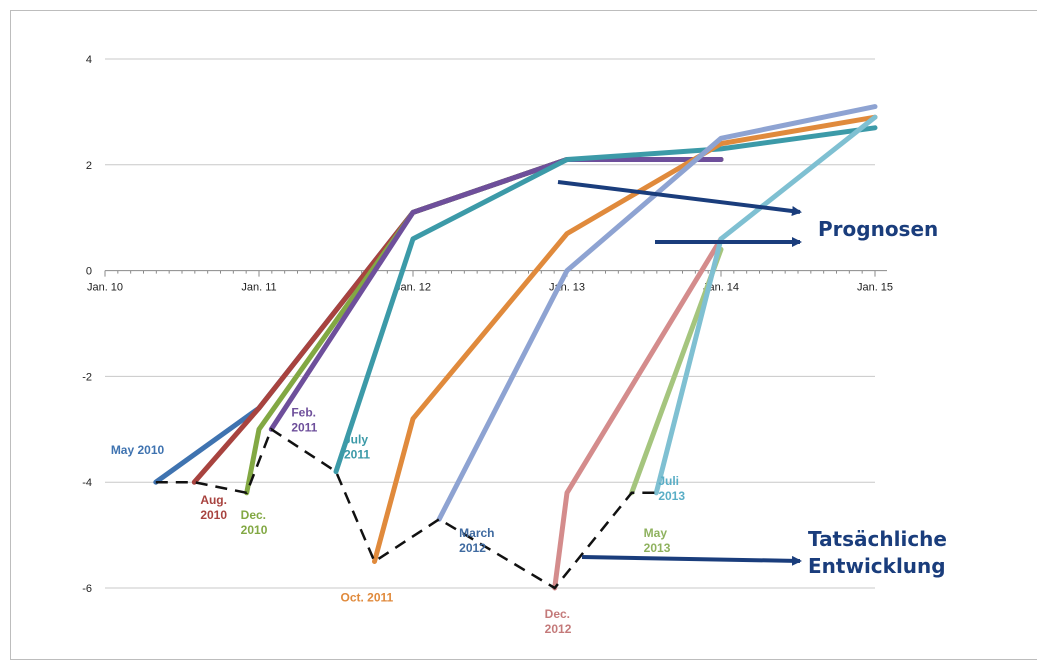 The height and width of the screenshot is (660, 1037). Describe the element at coordinates (87, 324) in the screenshot. I see `y-axis-labels: 4 2 0 -2 -4 -6` at that location.